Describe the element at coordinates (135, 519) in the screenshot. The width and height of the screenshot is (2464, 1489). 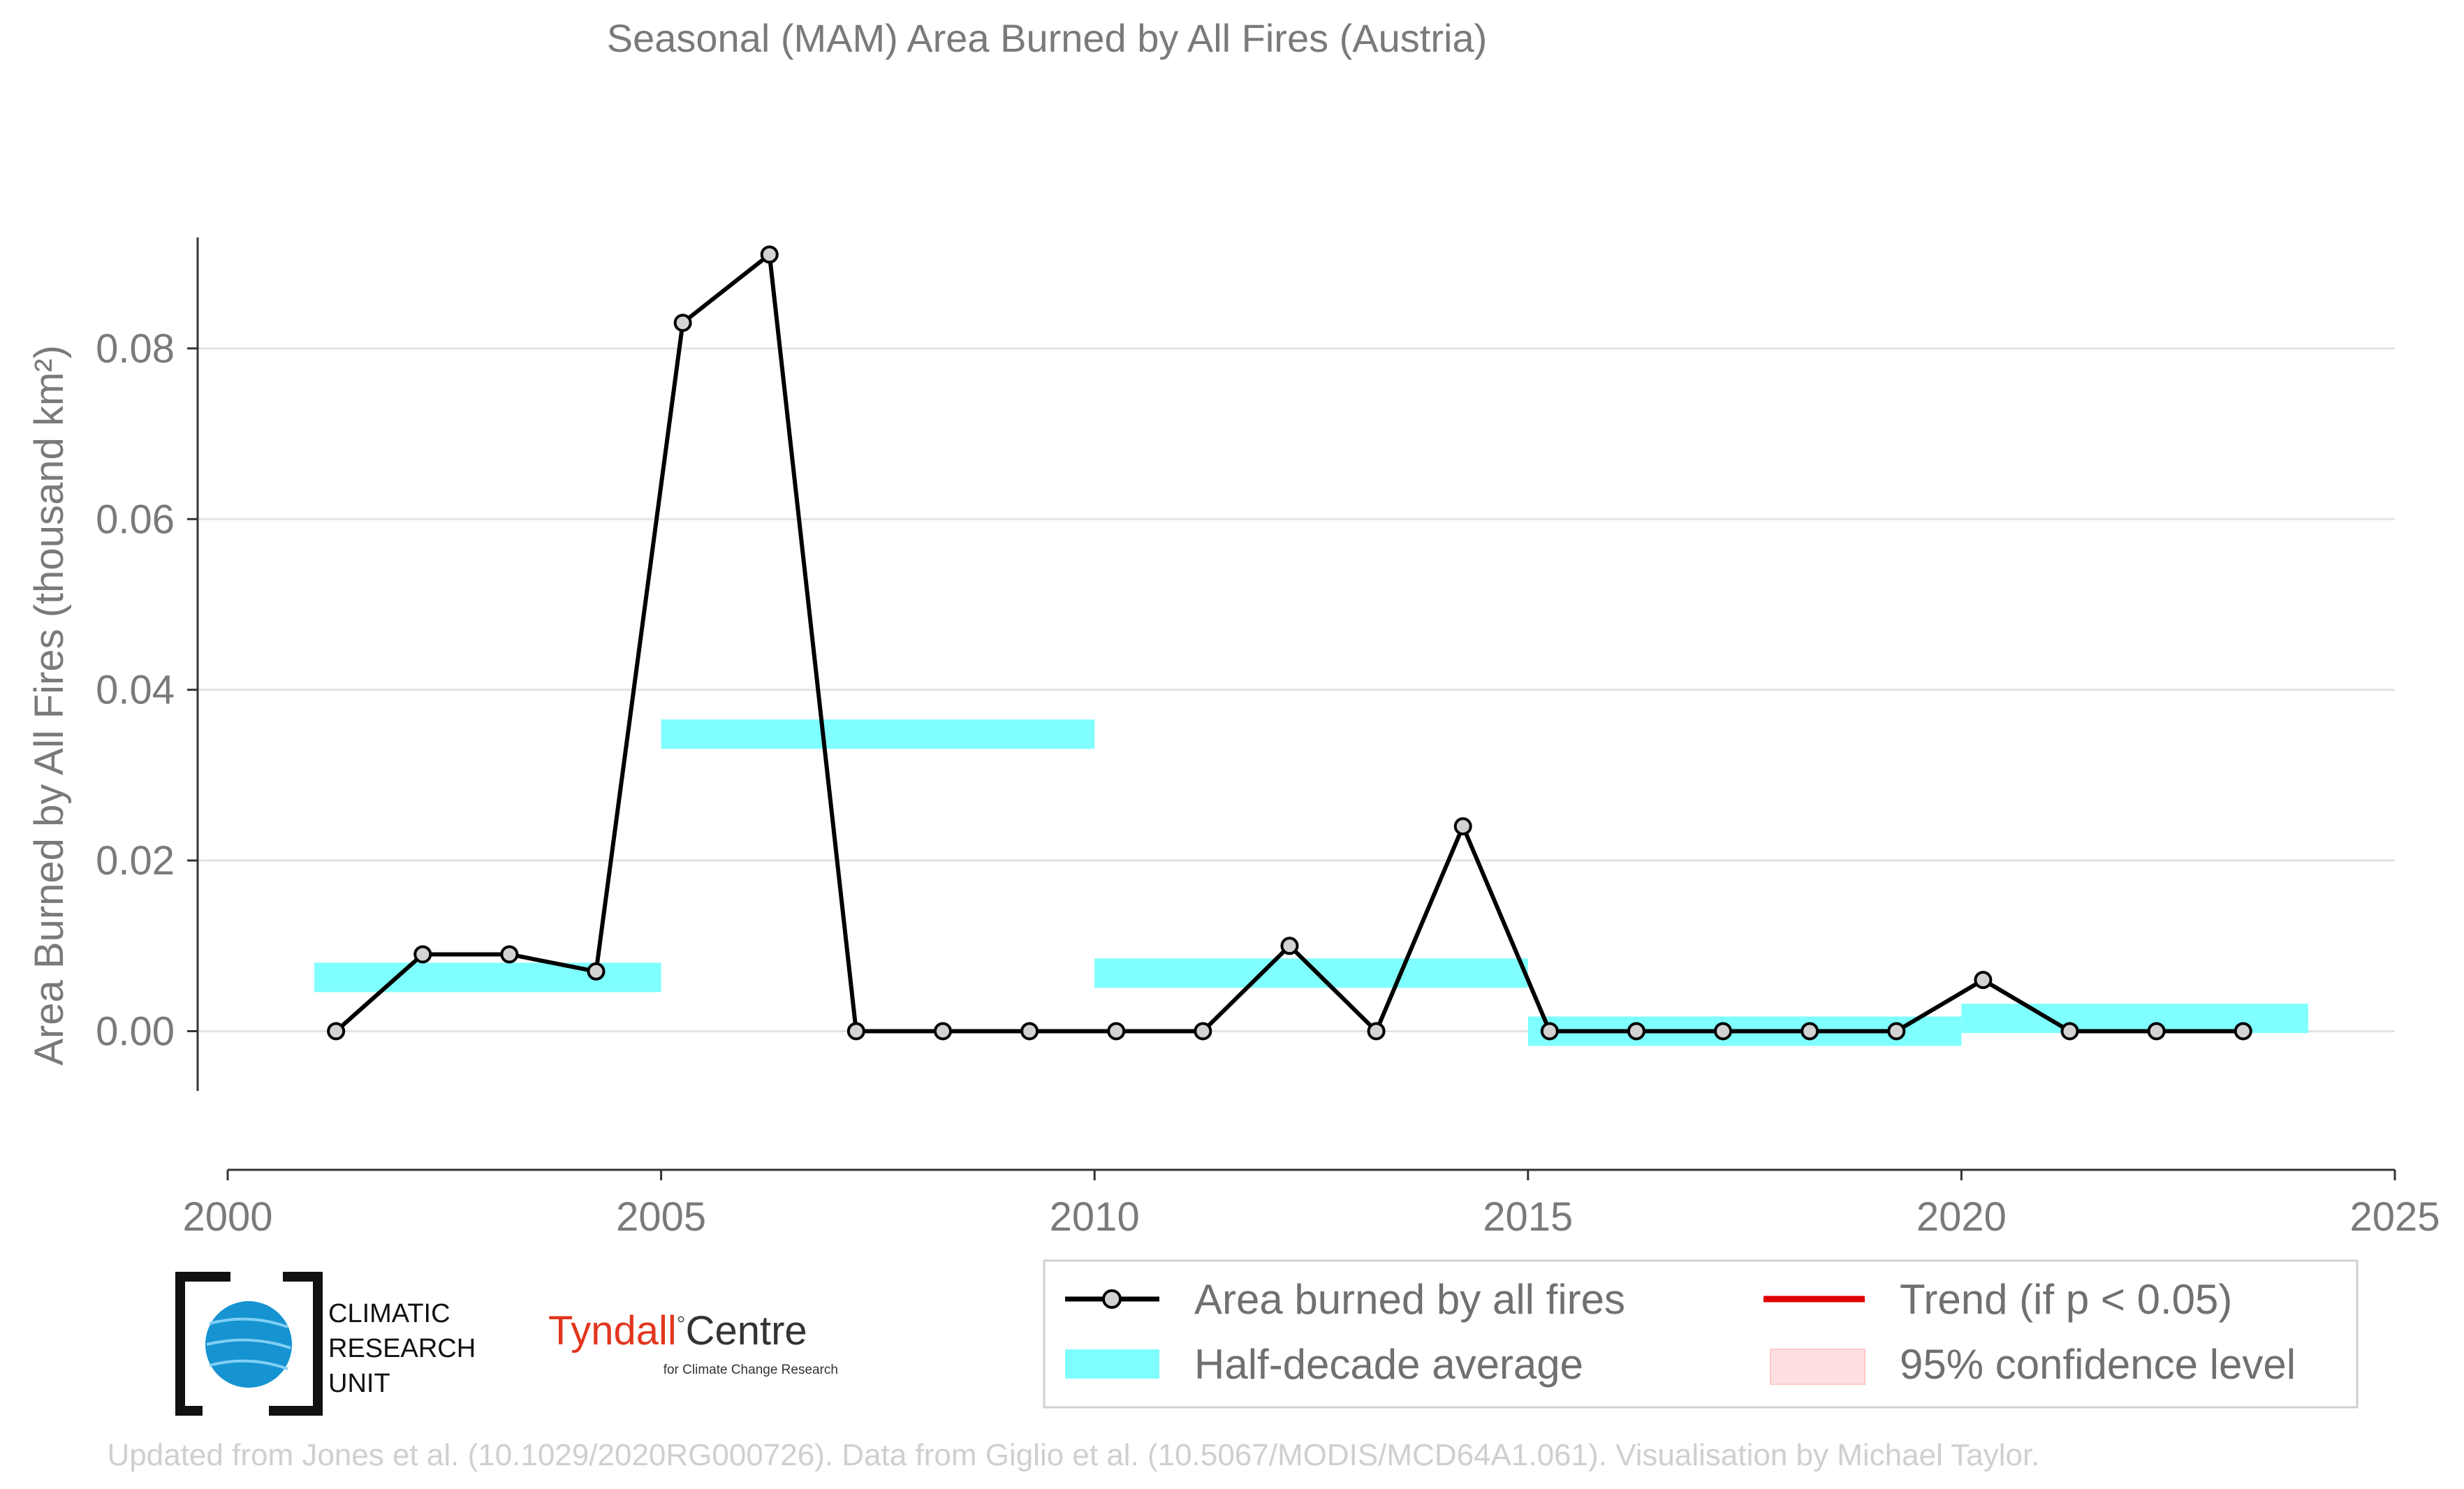
I see `y-tick-label: 0.06` at that location.